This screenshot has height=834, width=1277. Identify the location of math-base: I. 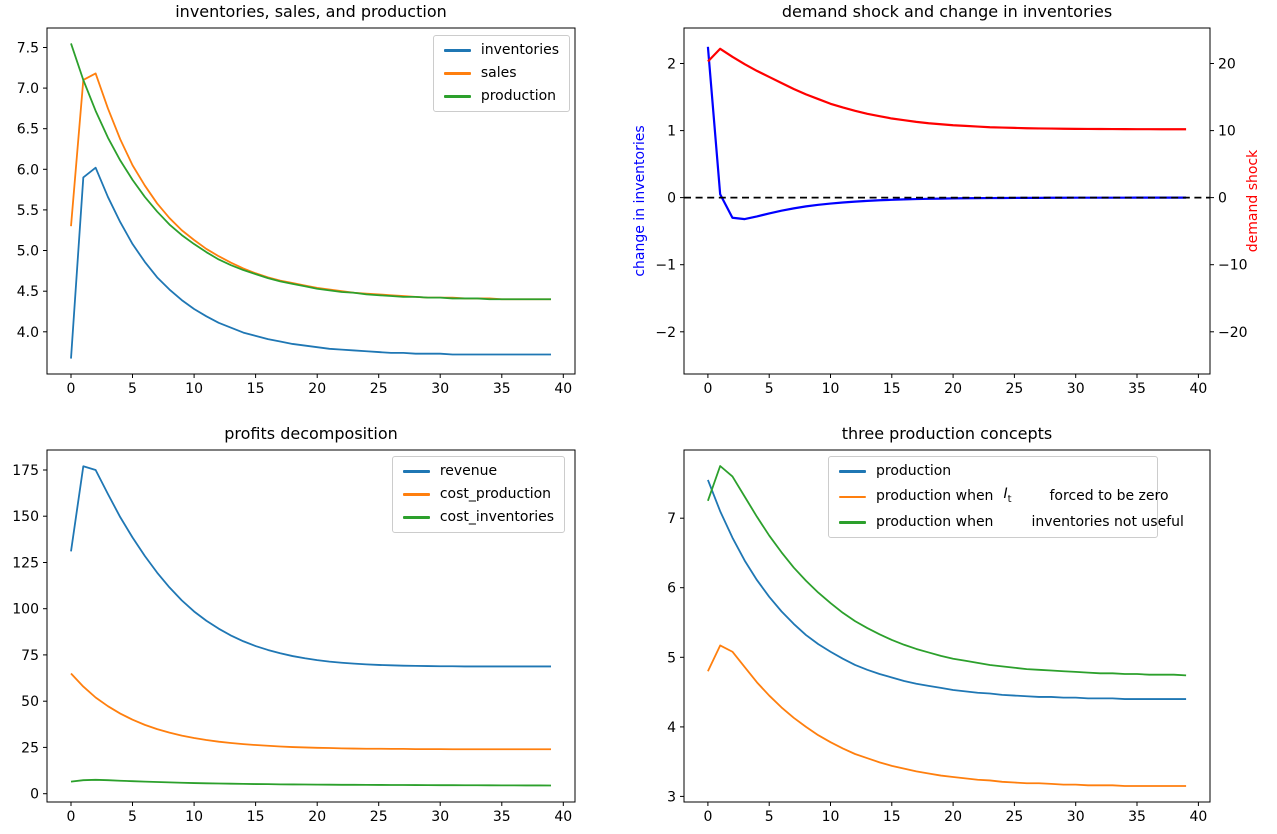
(1005, 494).